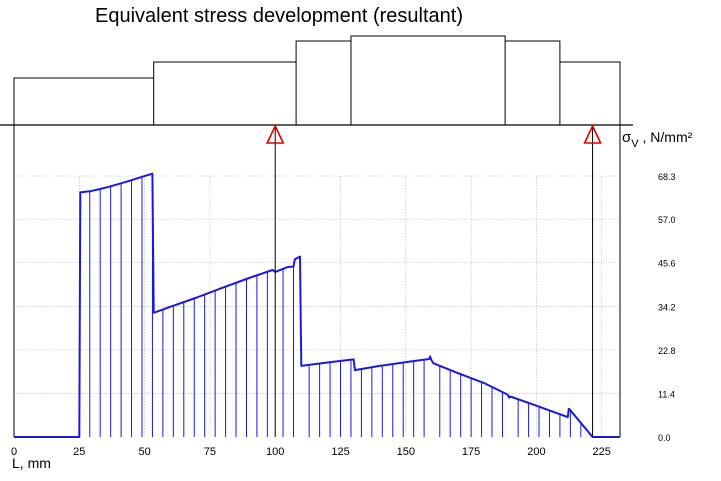  What do you see at coordinates (14, 452) in the screenshot?
I see `x-tick-label: 0` at bounding box center [14, 452].